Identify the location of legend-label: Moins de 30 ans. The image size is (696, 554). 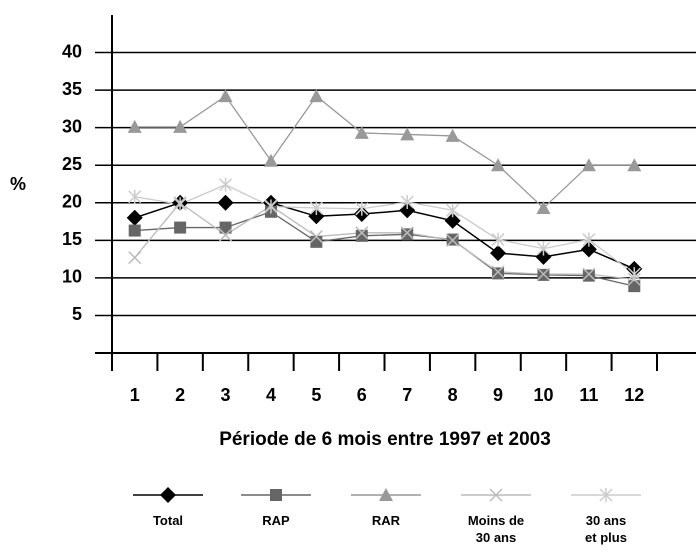
(496, 529).